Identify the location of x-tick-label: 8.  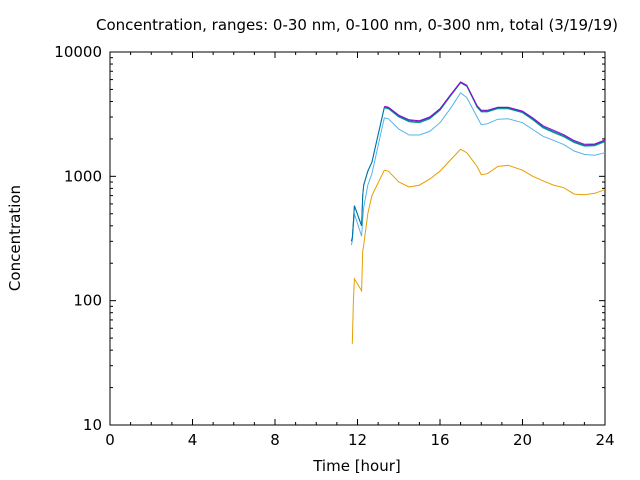
(275, 440).